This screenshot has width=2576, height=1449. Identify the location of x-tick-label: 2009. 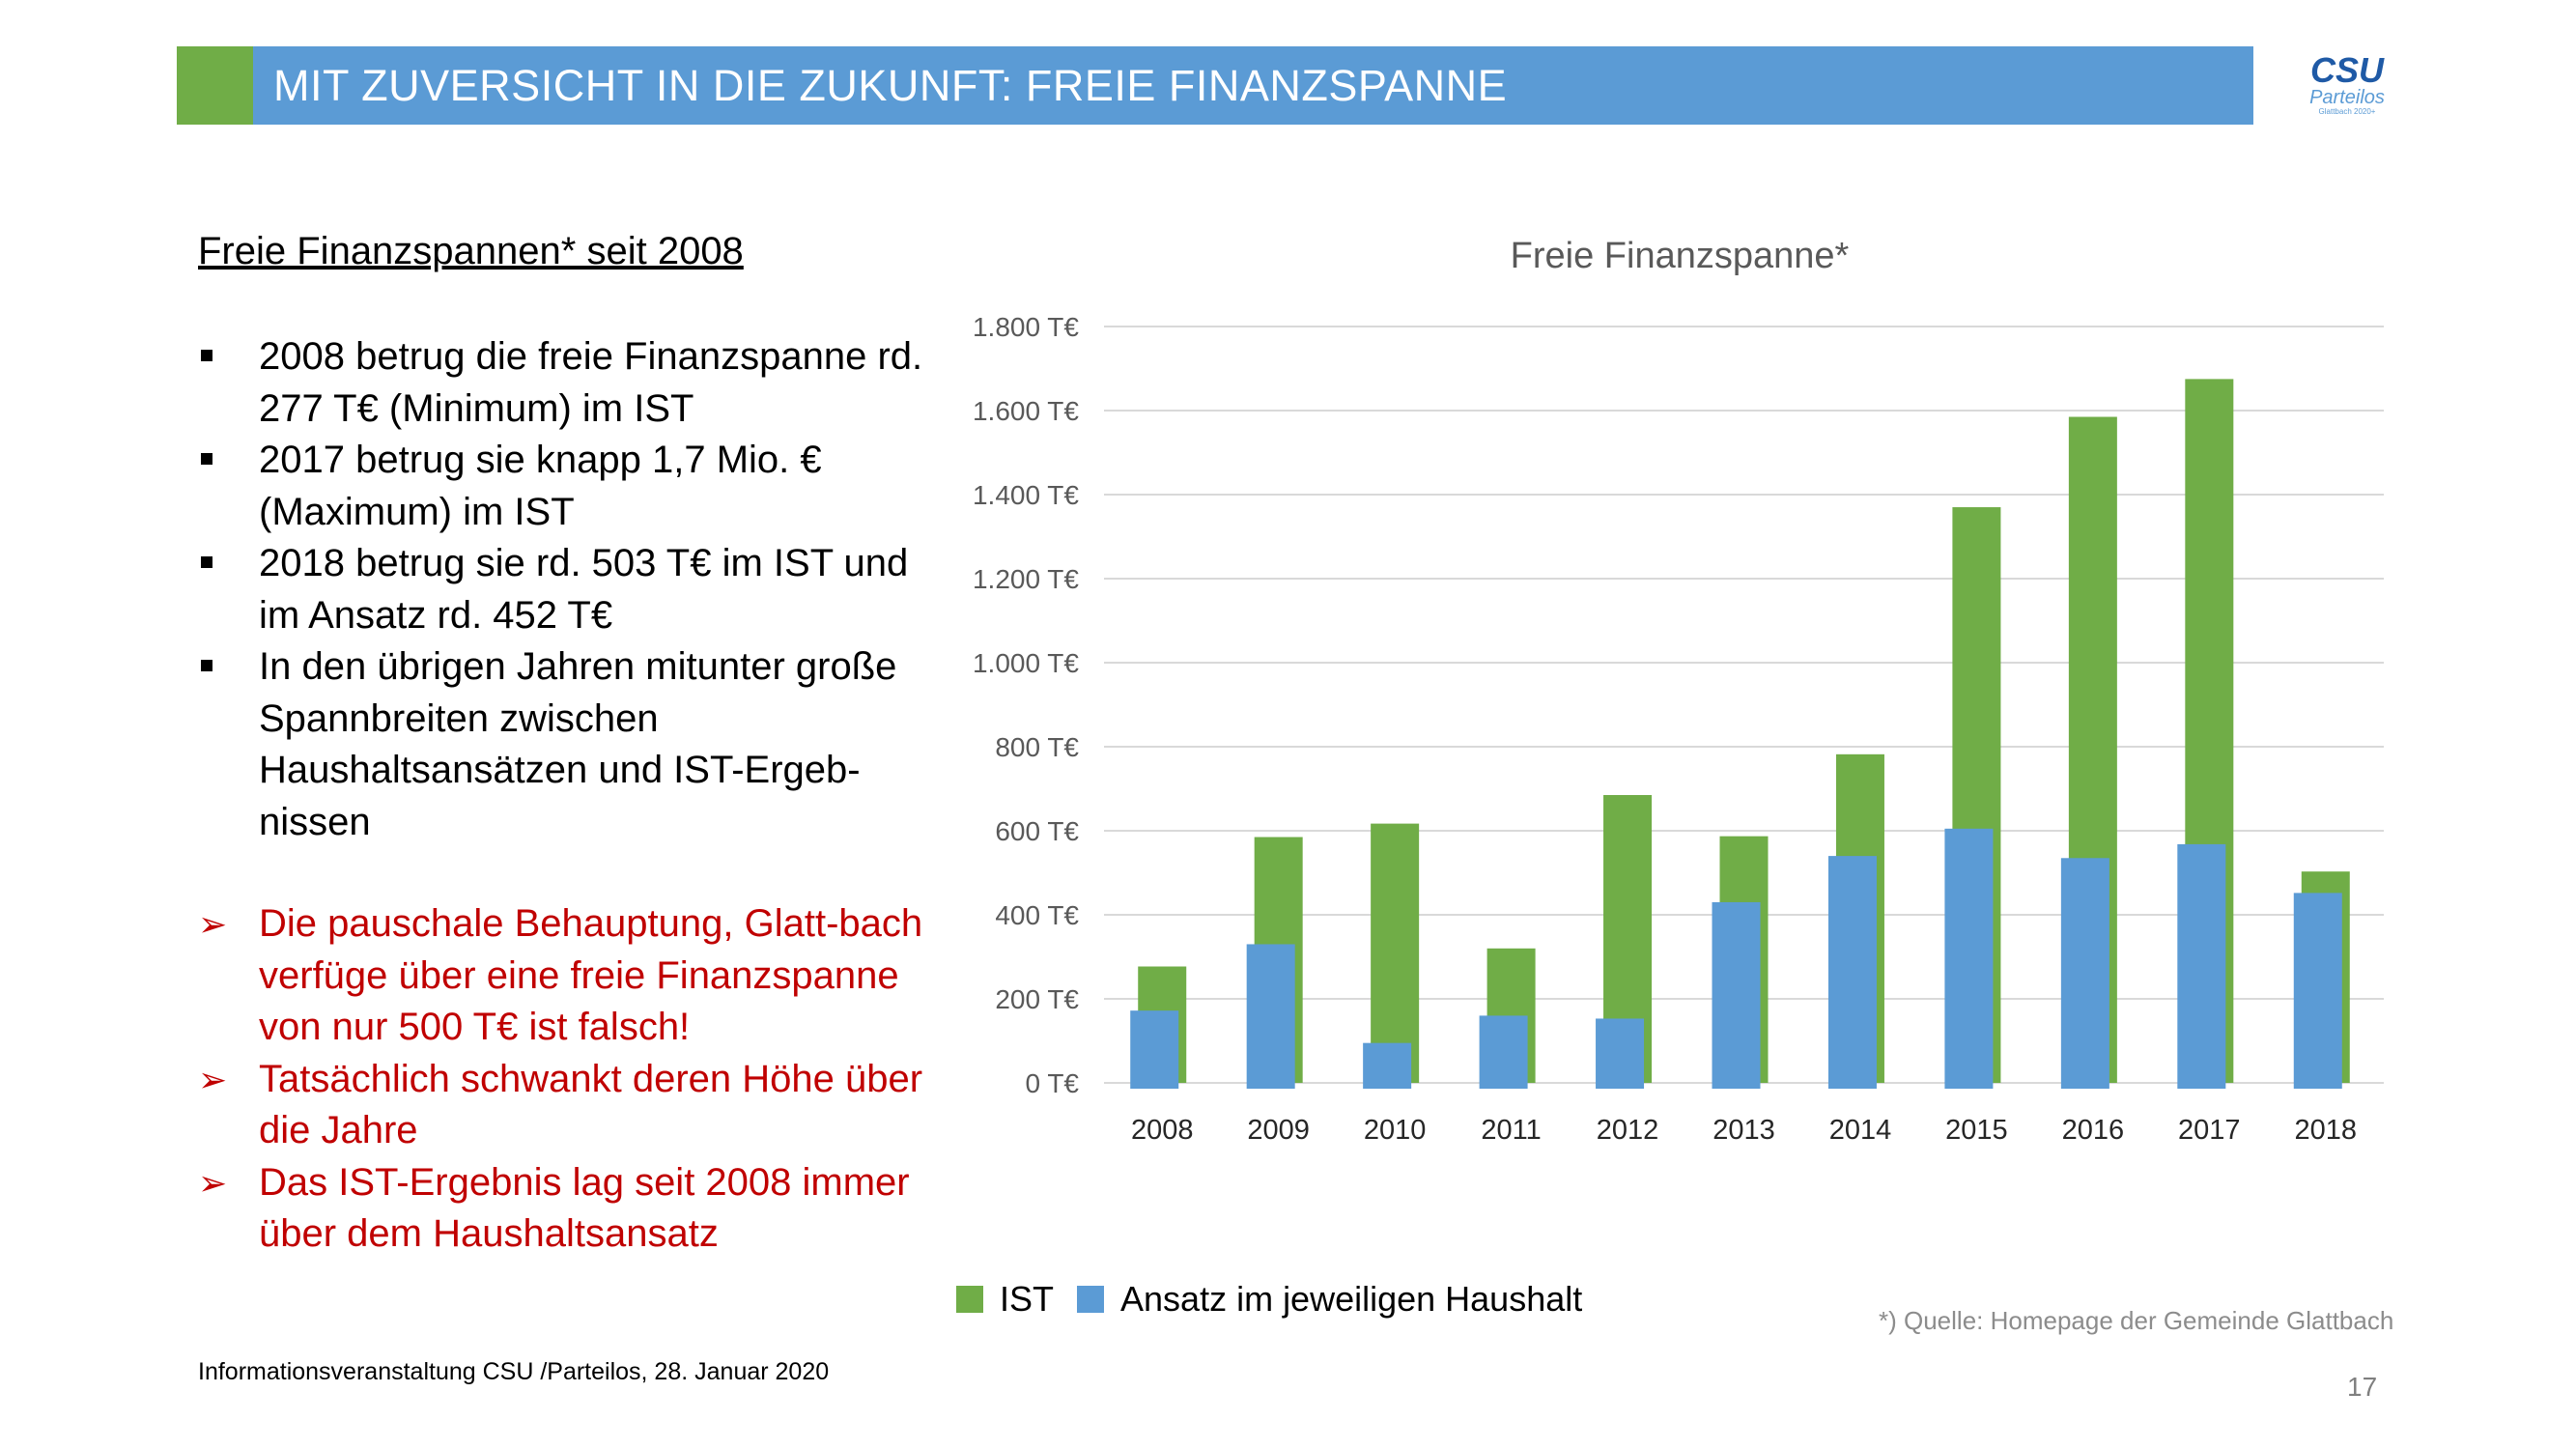
(1278, 1130).